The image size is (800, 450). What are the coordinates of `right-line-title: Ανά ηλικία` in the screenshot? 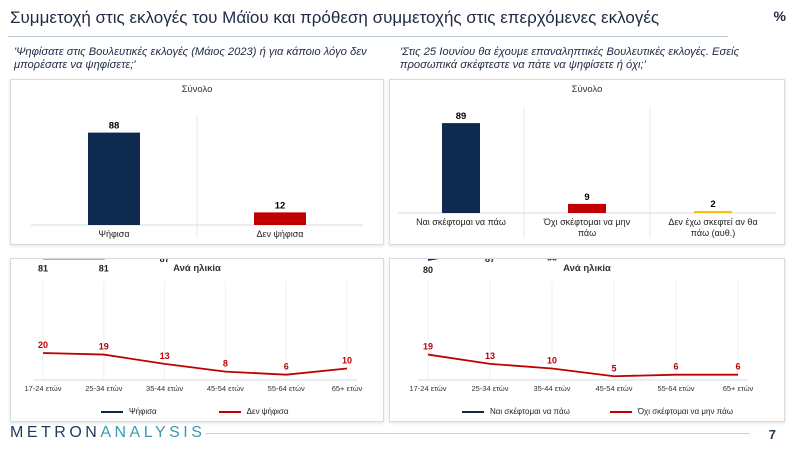 It's located at (587, 268).